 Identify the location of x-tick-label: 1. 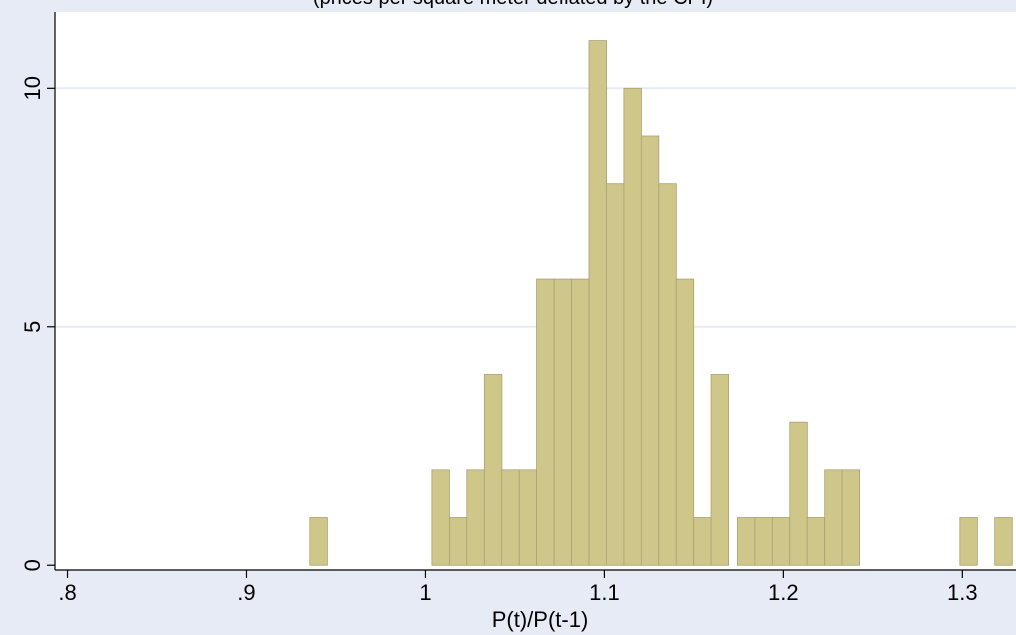
(425, 592).